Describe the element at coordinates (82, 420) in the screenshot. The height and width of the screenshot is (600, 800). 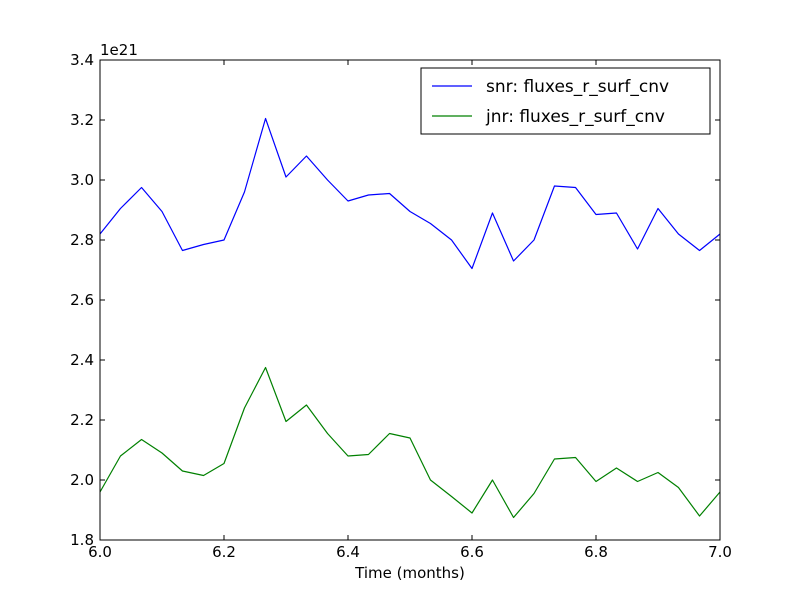
I see `y-tick-label: 2.2` at that location.